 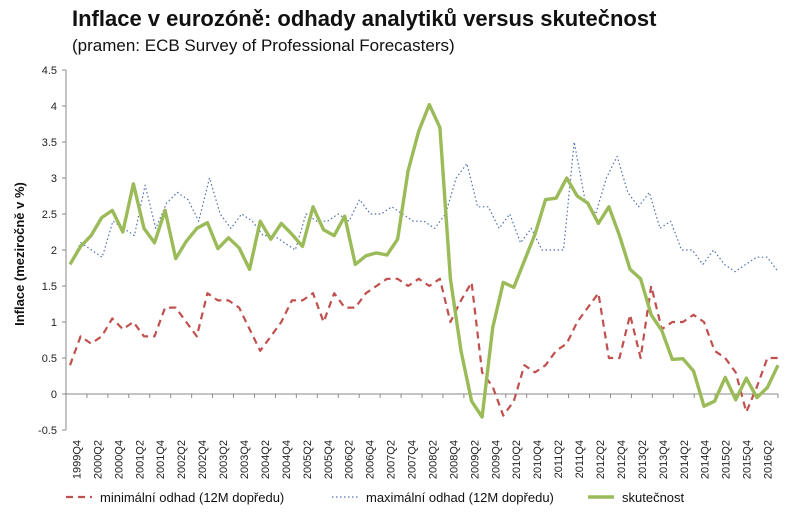 What do you see at coordinates (49, 359) in the screenshot?
I see `y-tick-label: 0.5` at bounding box center [49, 359].